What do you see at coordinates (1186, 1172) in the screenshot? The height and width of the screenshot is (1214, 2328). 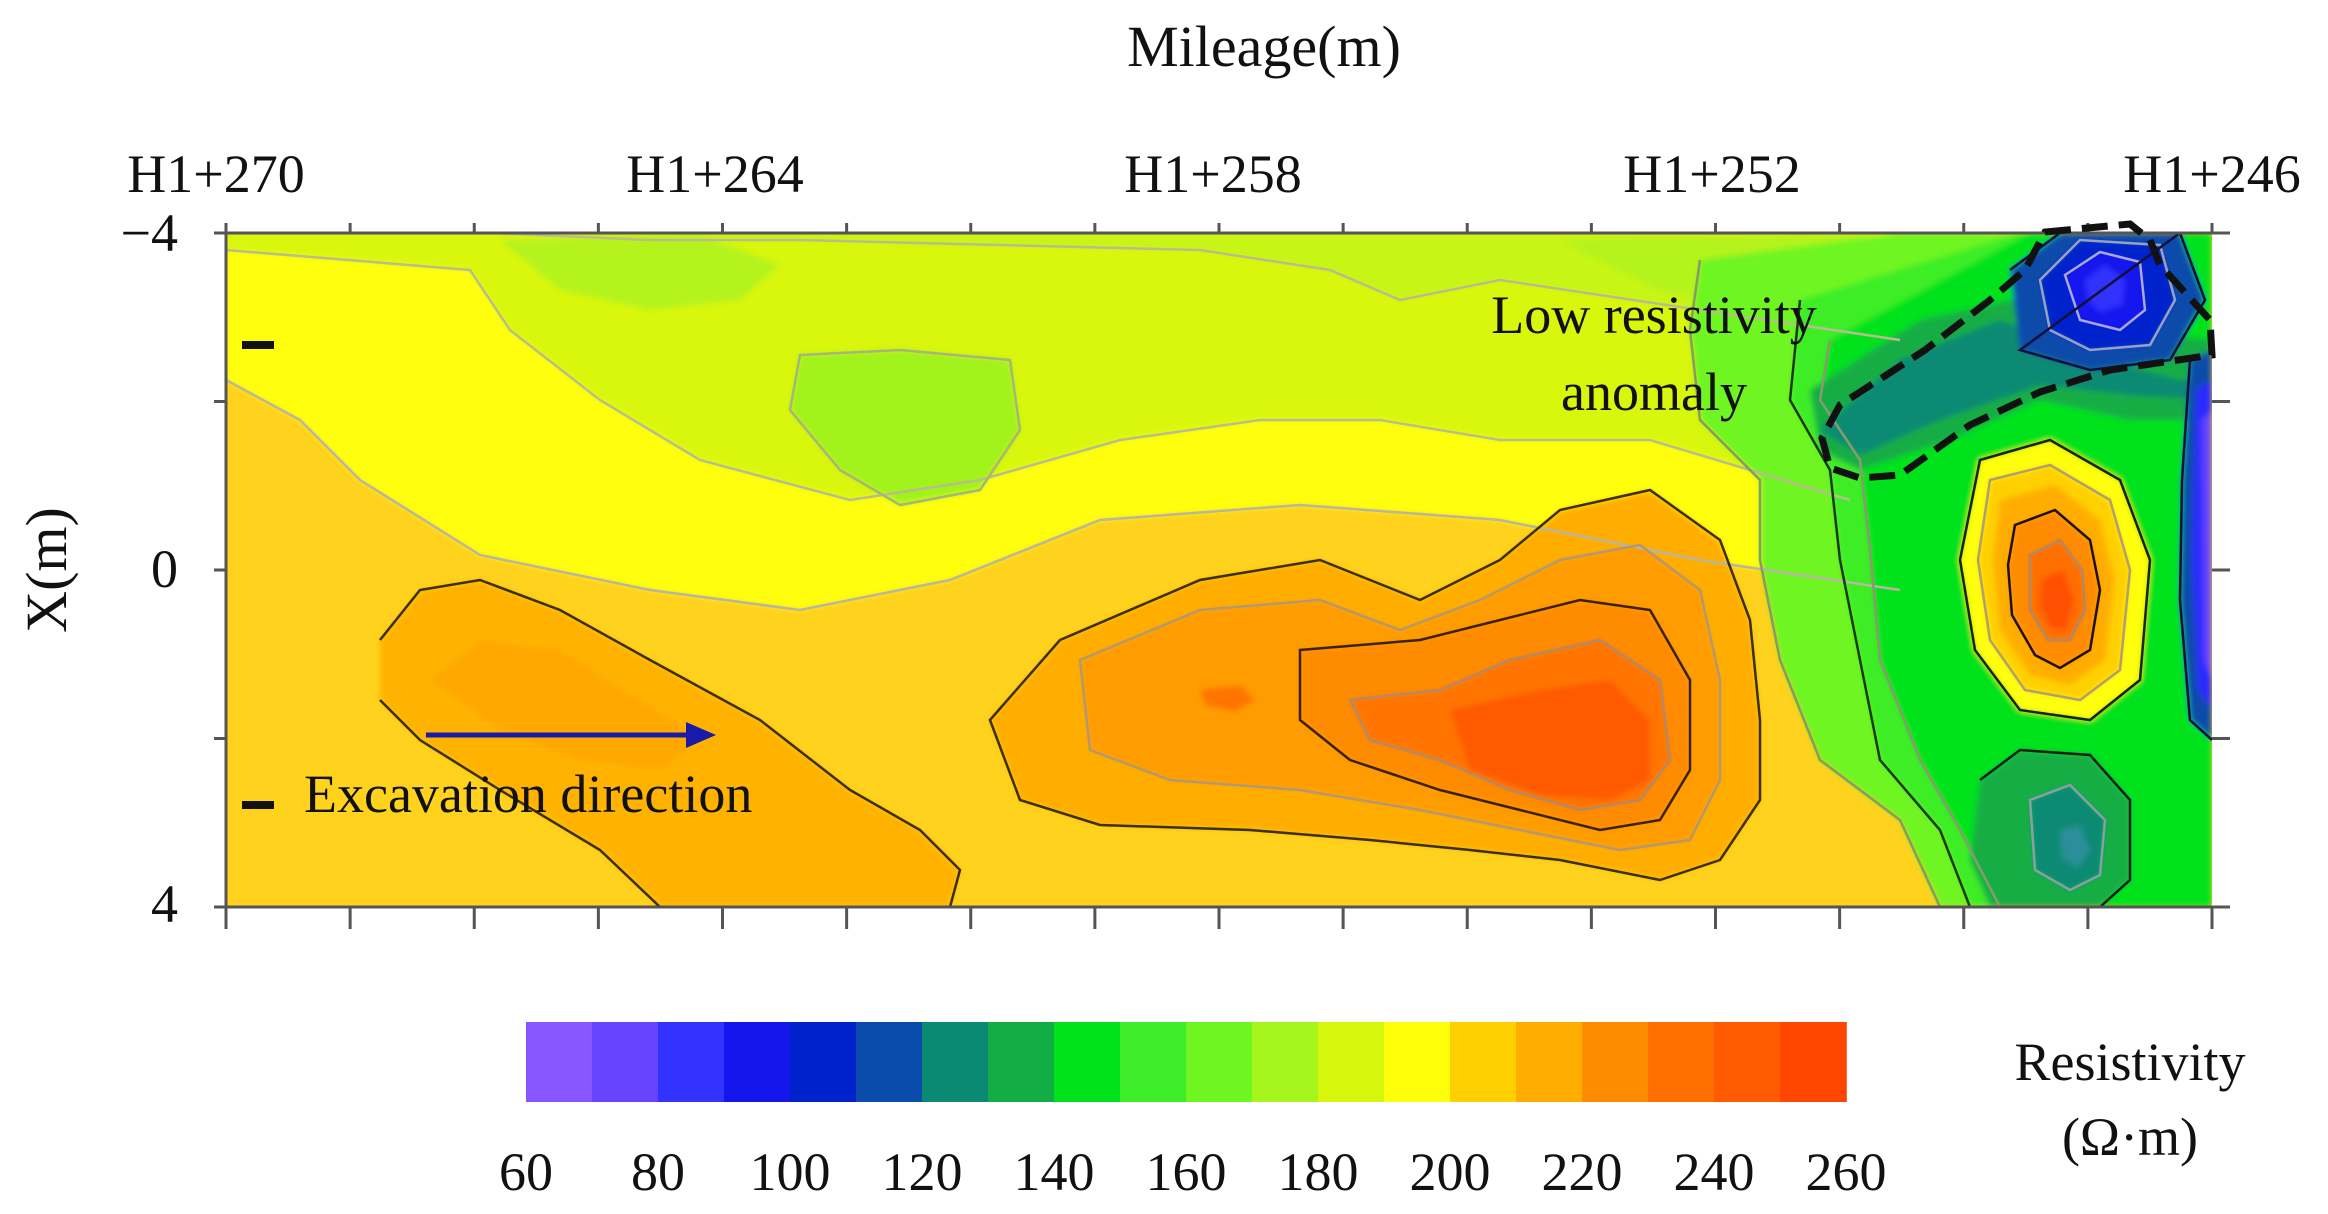 I see `colorbar-tick-label: 160` at bounding box center [1186, 1172].